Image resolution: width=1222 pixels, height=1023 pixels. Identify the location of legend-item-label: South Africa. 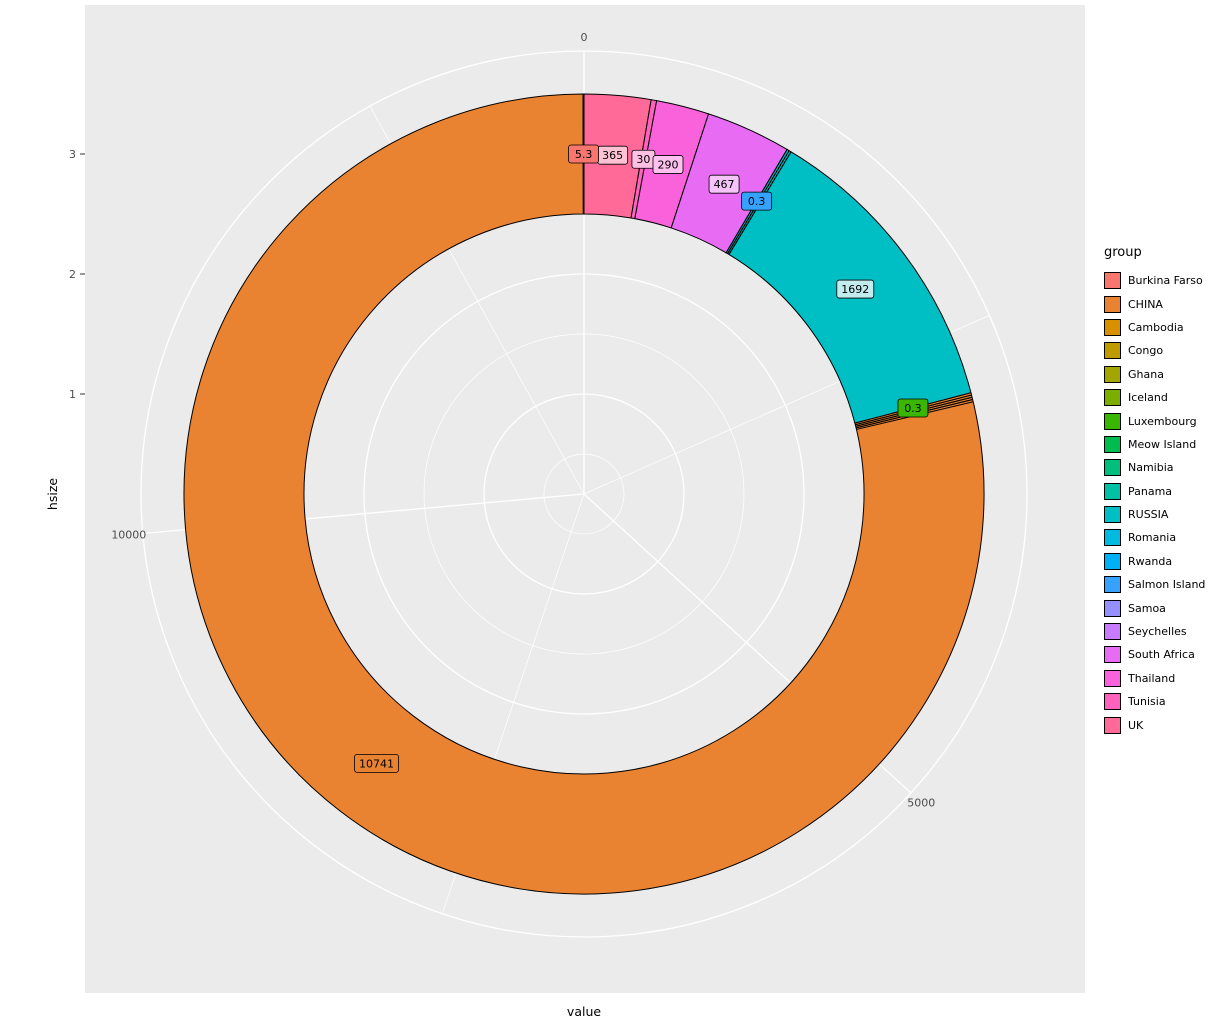
(1161, 655).